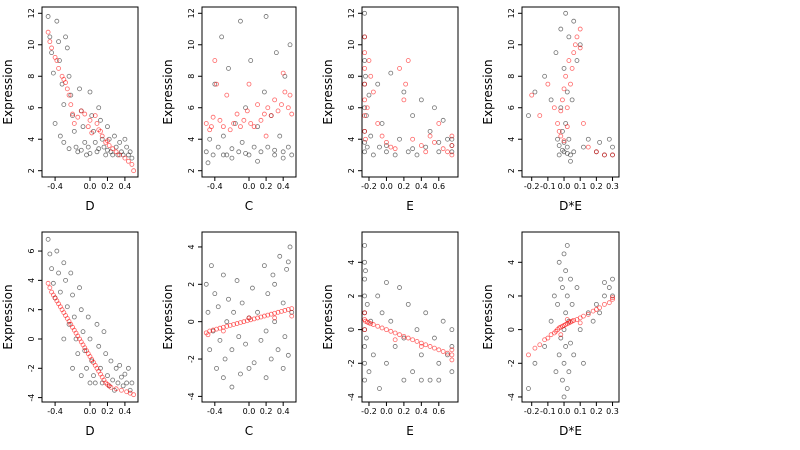 This screenshot has width=800, height=450. Describe the element at coordinates (215, 411) in the screenshot. I see `x-tick-label: -0.4` at that location.